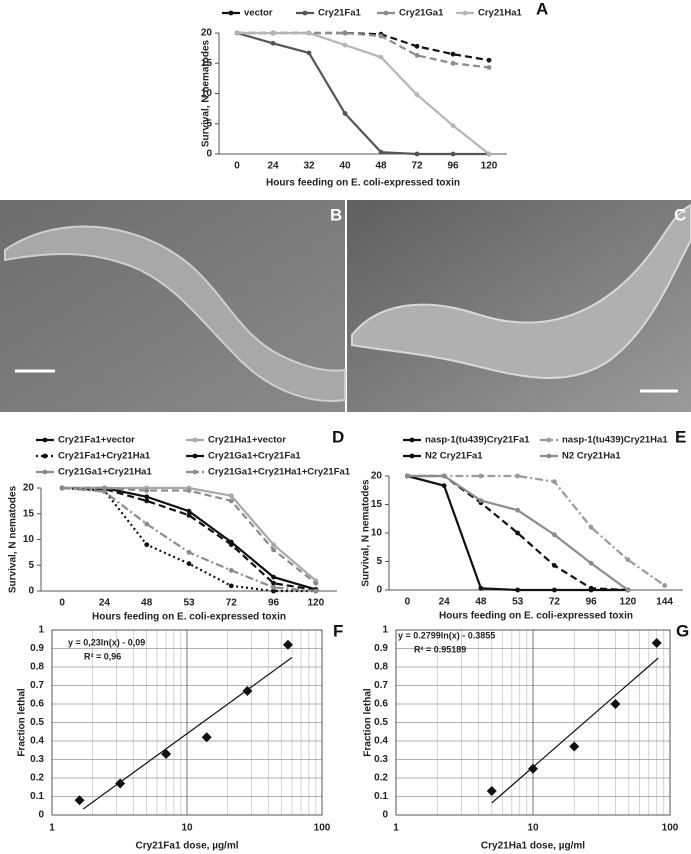  Describe the element at coordinates (37, 778) in the screenshot. I see `y-tick-label: 0.2` at that location.